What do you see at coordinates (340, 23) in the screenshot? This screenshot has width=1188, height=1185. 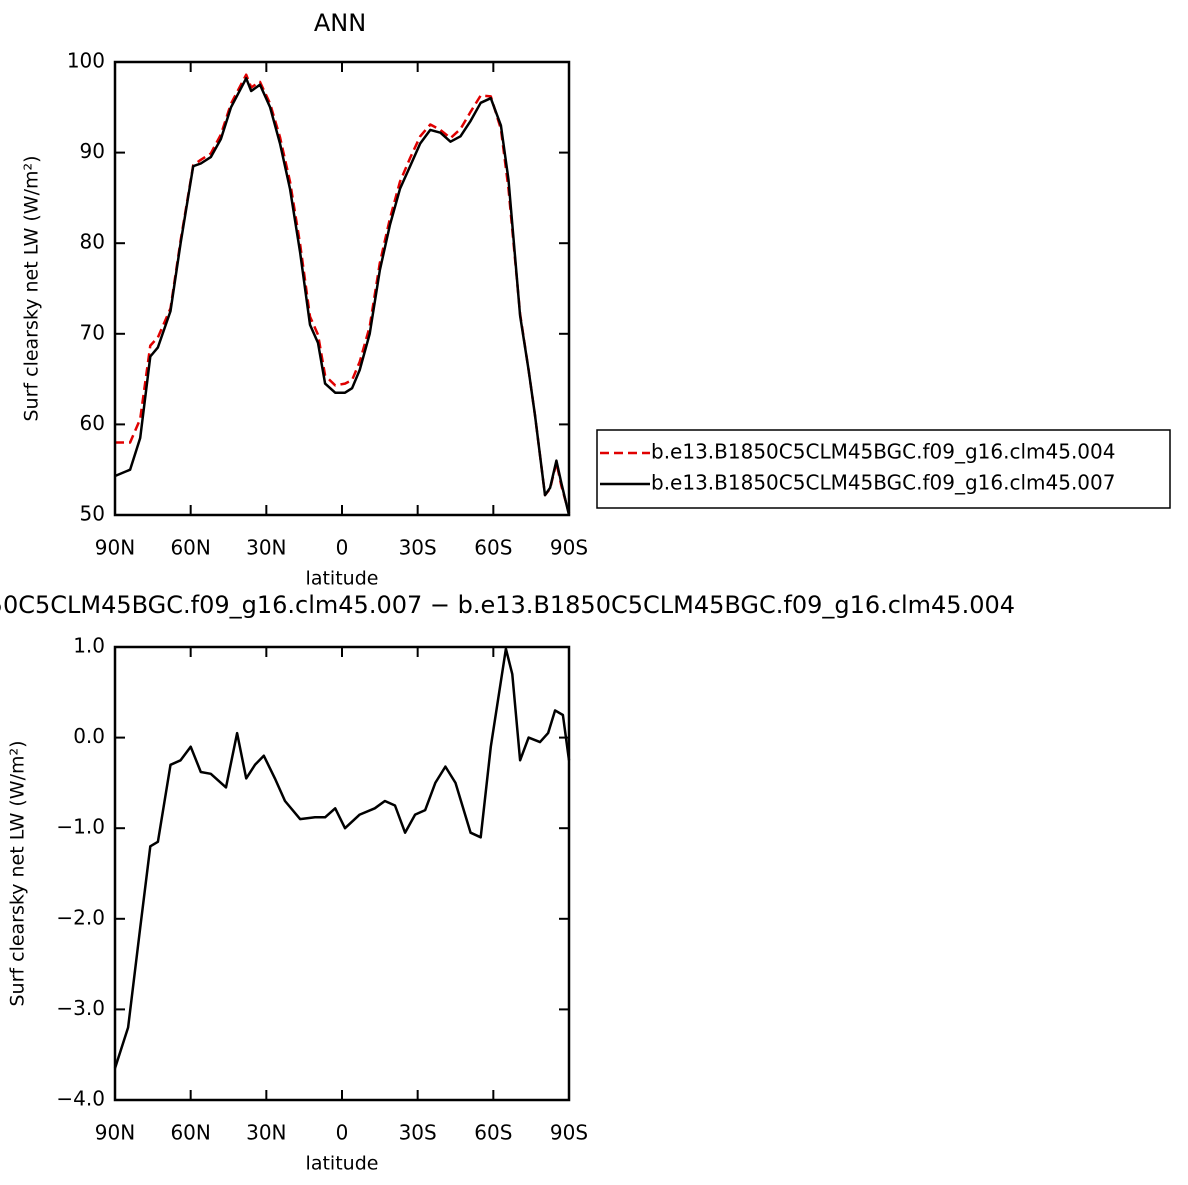 I see `chart-title: ANN` at bounding box center [340, 23].